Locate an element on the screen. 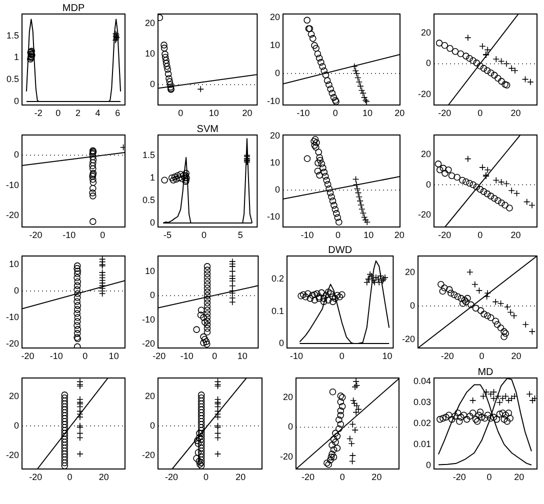  x-tick-label: 5 is located at coordinates (240, 235).